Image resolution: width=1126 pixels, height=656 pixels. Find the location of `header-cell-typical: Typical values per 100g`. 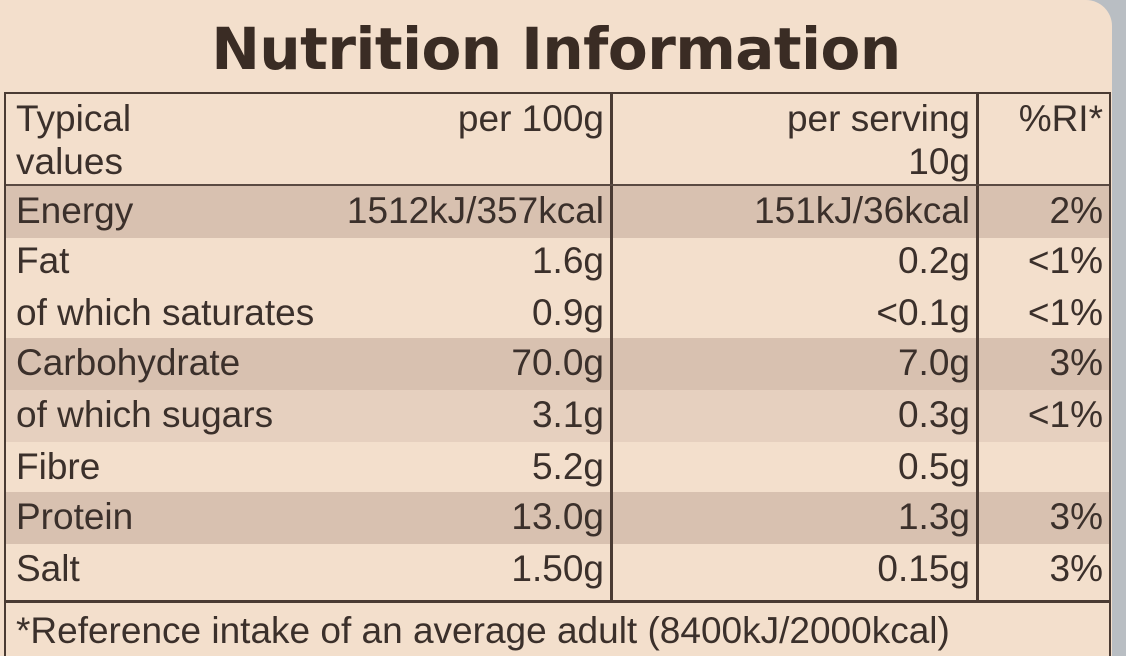

header-cell-typical: Typical values per 100g is located at coordinates (308, 139).